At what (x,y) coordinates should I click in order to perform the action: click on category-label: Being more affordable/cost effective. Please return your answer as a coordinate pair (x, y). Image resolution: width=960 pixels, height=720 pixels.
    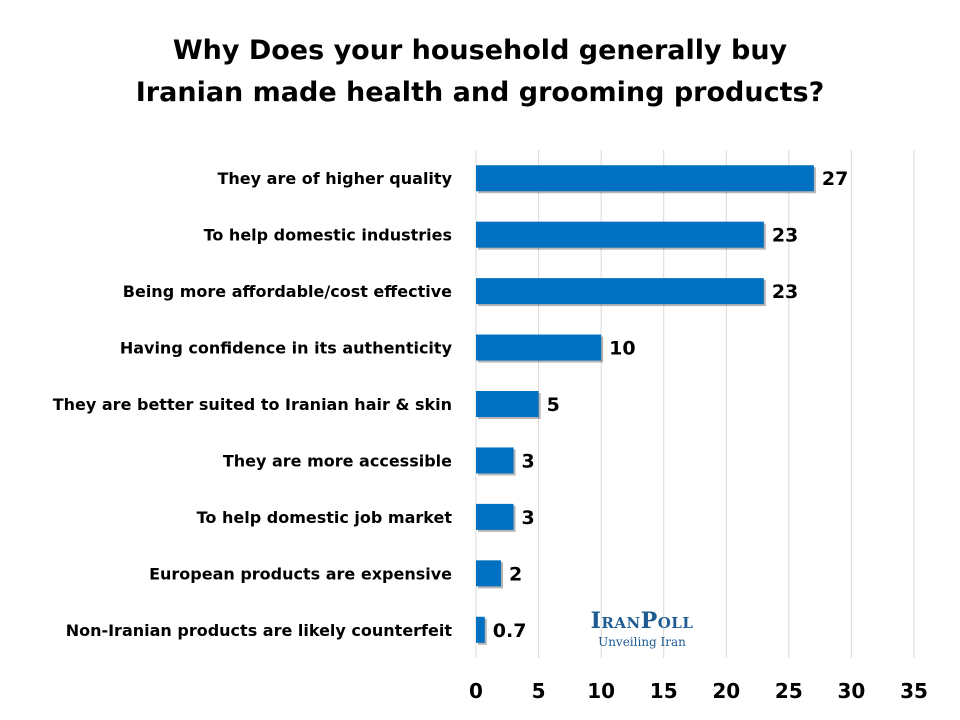
    Looking at the image, I should click on (287, 291).